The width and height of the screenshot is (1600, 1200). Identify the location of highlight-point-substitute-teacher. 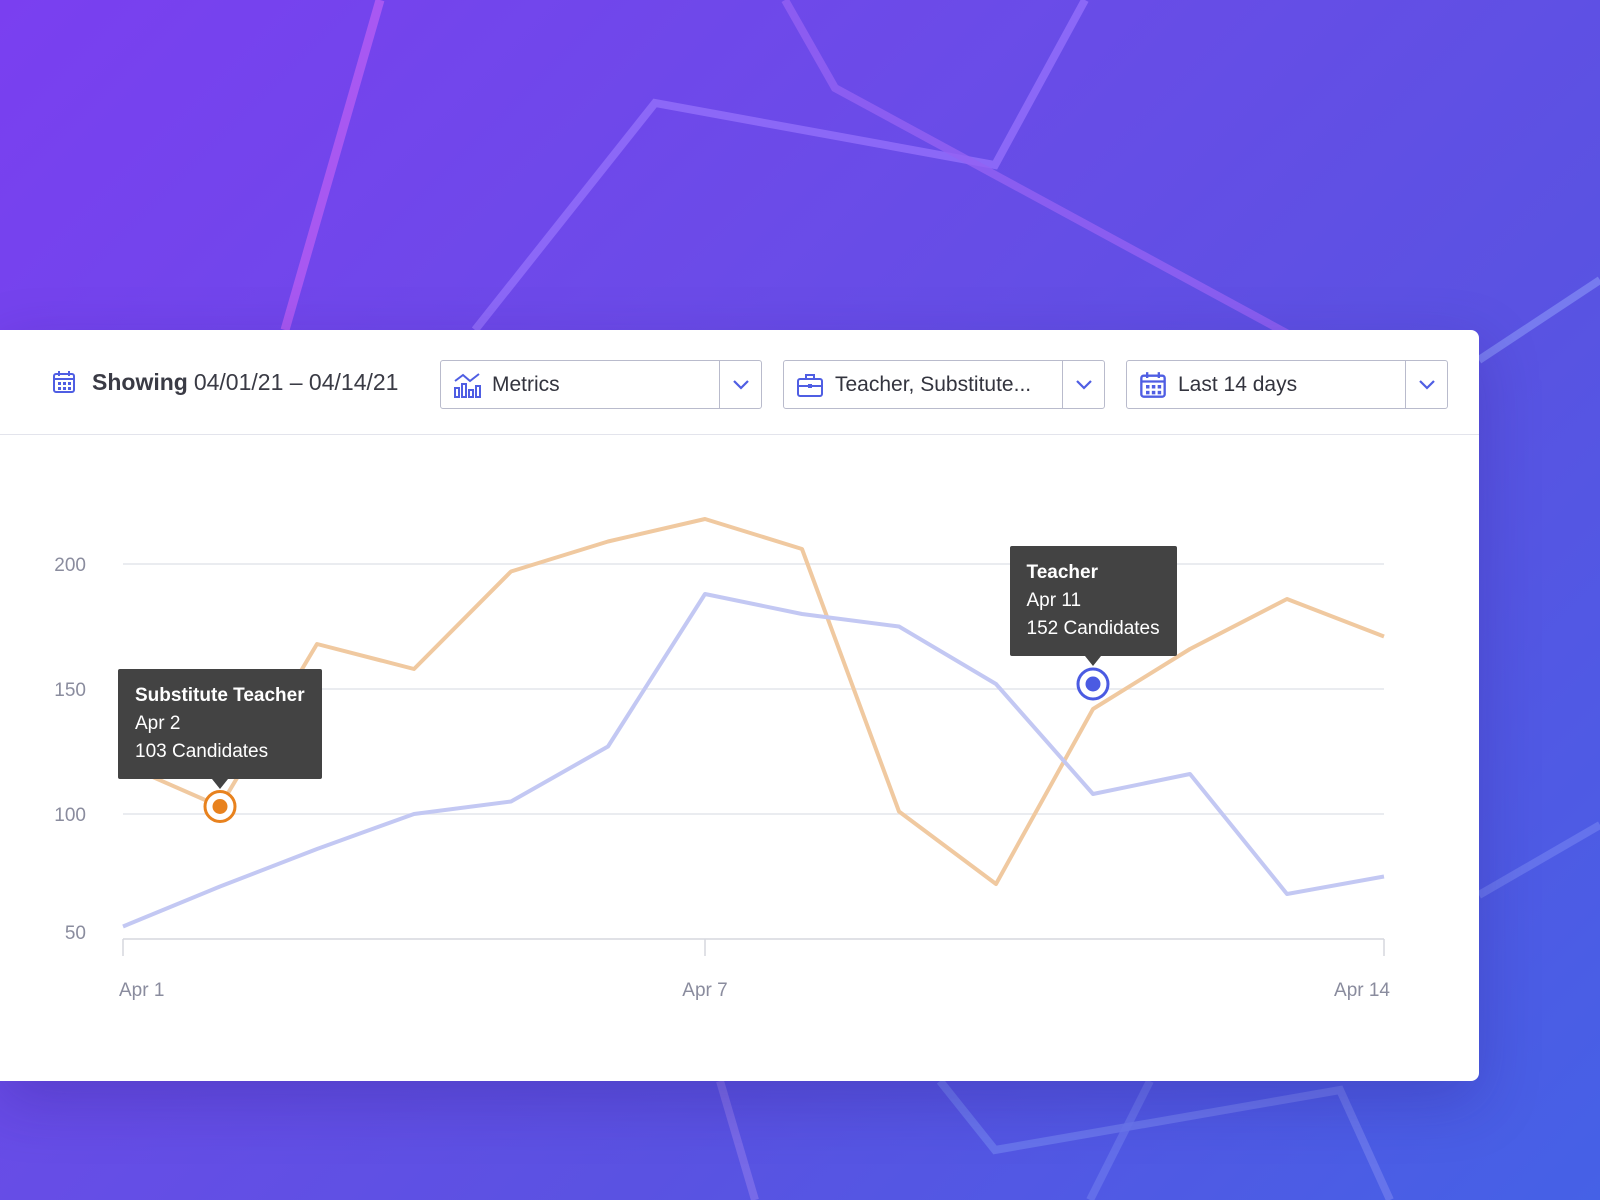
(220, 806).